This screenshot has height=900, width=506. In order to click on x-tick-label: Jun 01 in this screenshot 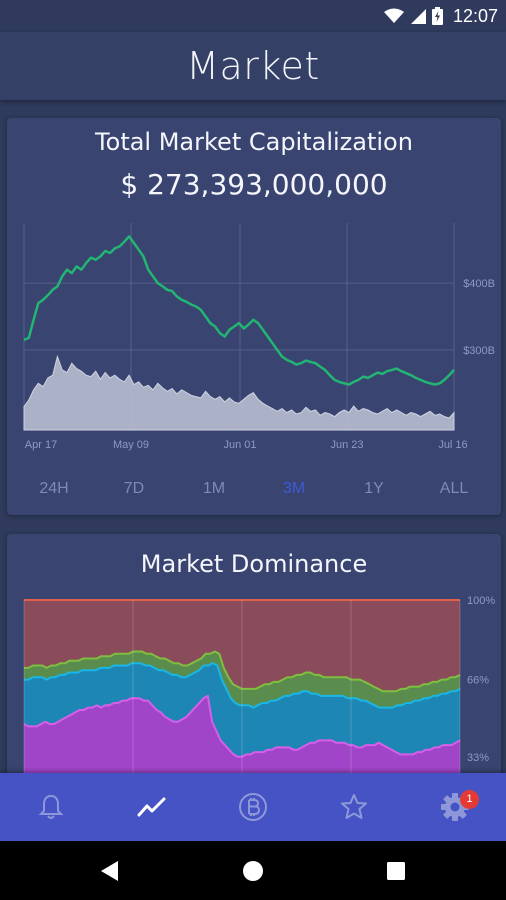, I will do `click(239, 445)`.